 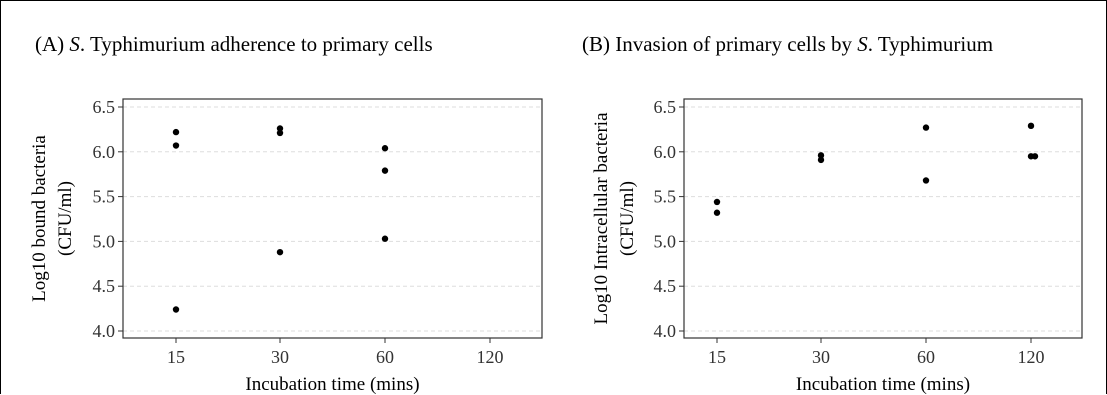 I want to click on y-axis-label: Log10 bound bacteria, so click(x=39, y=218).